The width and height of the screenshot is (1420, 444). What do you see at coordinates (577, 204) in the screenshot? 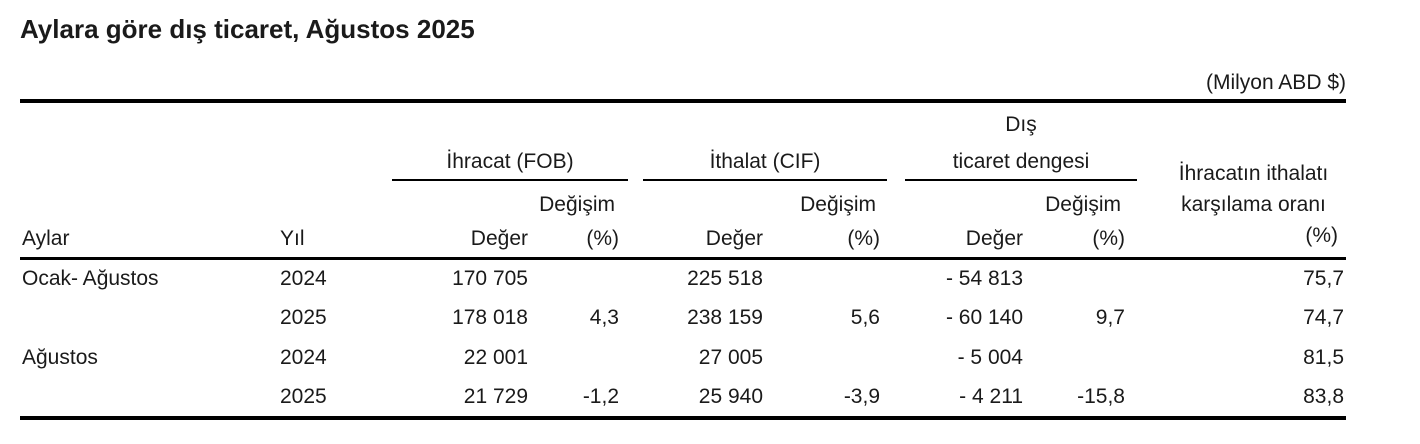
I see `header-ihracat-degisim: Değişim` at bounding box center [577, 204].